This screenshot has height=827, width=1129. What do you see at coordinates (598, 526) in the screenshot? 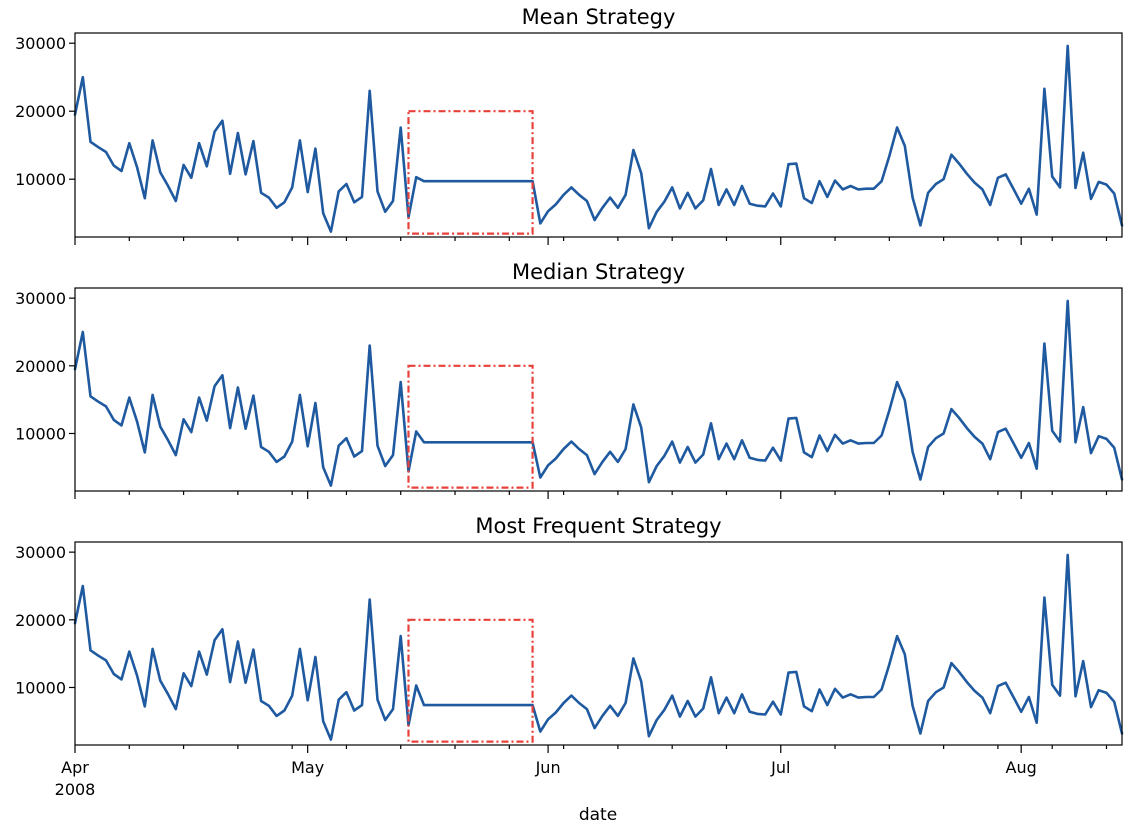
I see `chart-title: Most Frequent Strategy` at bounding box center [598, 526].